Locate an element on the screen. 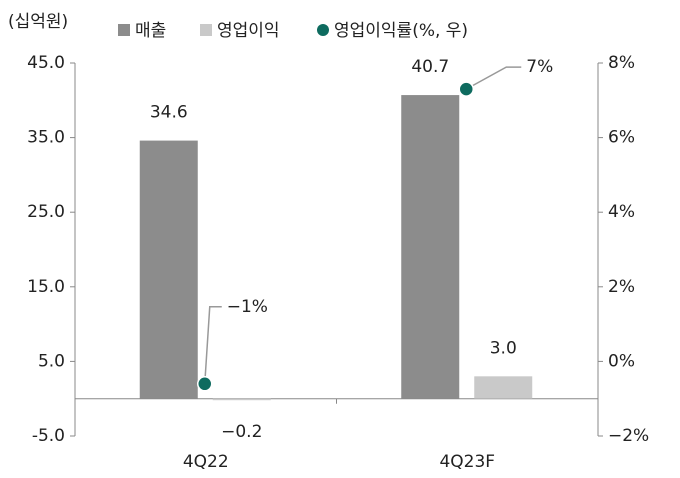 The image size is (680, 478). y2-tick-label: 4% is located at coordinates (621, 212).